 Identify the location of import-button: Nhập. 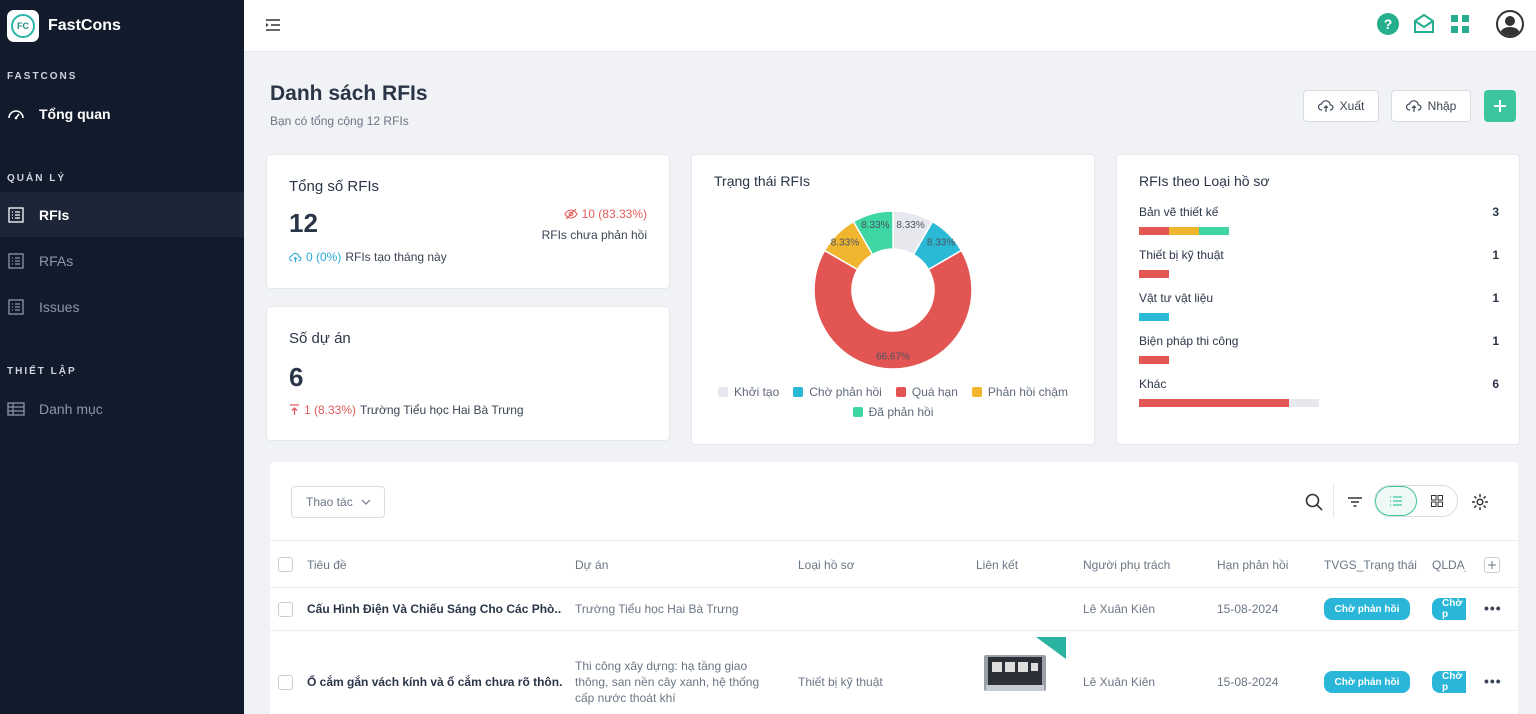
(1431, 106).